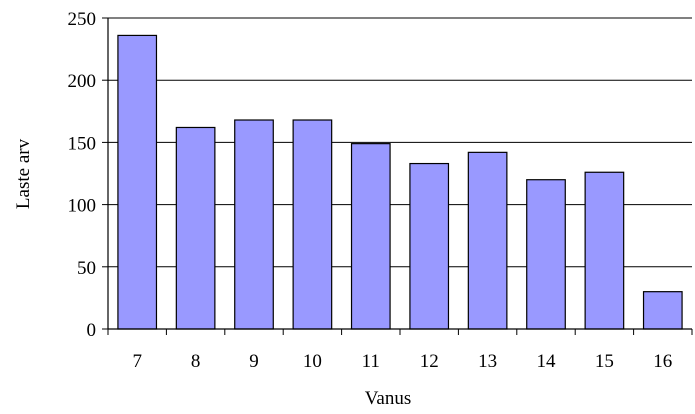 The height and width of the screenshot is (414, 695). What do you see at coordinates (662, 361) in the screenshot?
I see `x-tick-label: 16` at bounding box center [662, 361].